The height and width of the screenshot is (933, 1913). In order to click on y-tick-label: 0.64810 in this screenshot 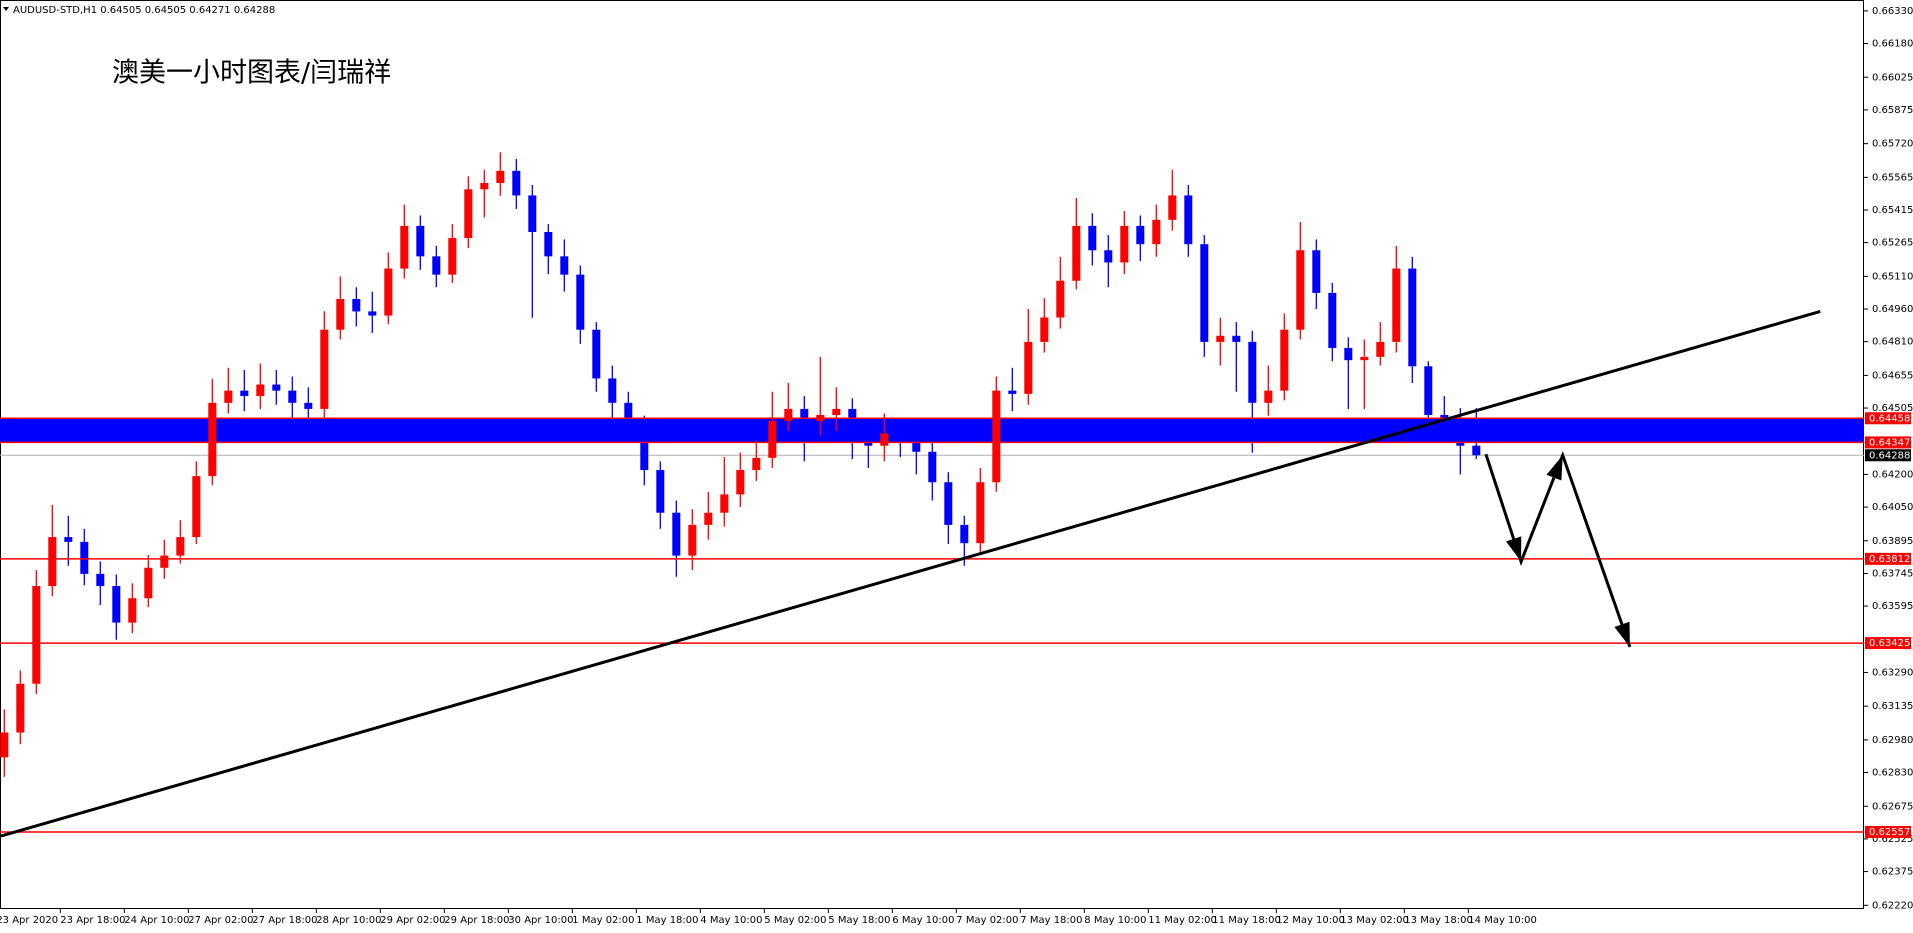, I will do `click(1892, 342)`.